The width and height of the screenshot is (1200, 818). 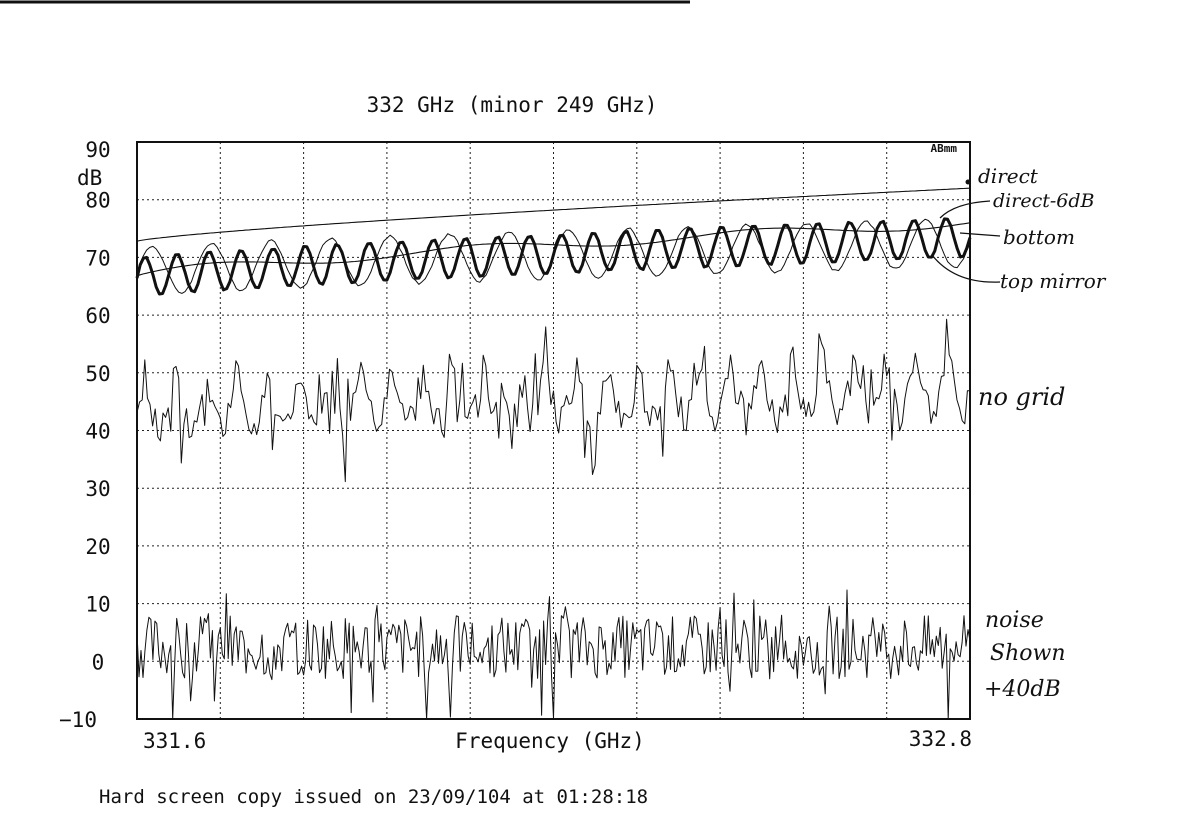 What do you see at coordinates (97, 547) in the screenshot?
I see `y-tick-label: 20` at bounding box center [97, 547].